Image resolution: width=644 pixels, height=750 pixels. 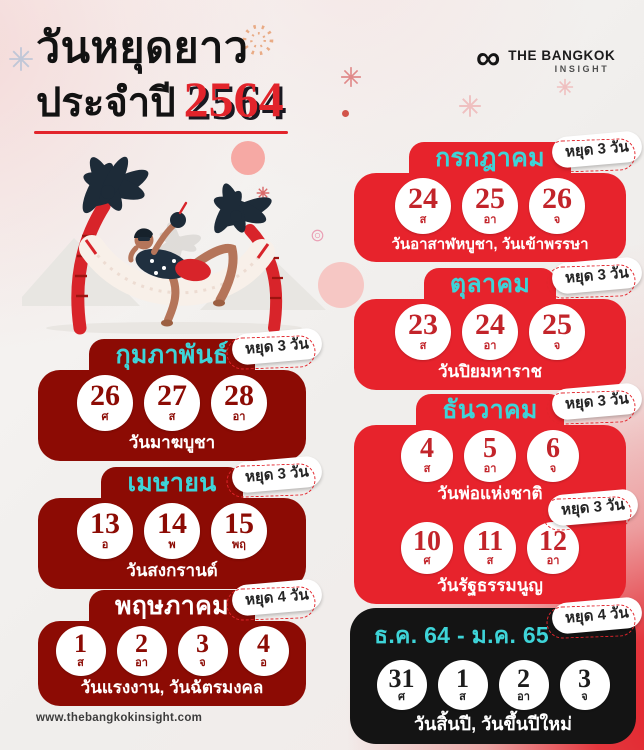 I want to click on date-circle: 23 ส, so click(x=423, y=331).